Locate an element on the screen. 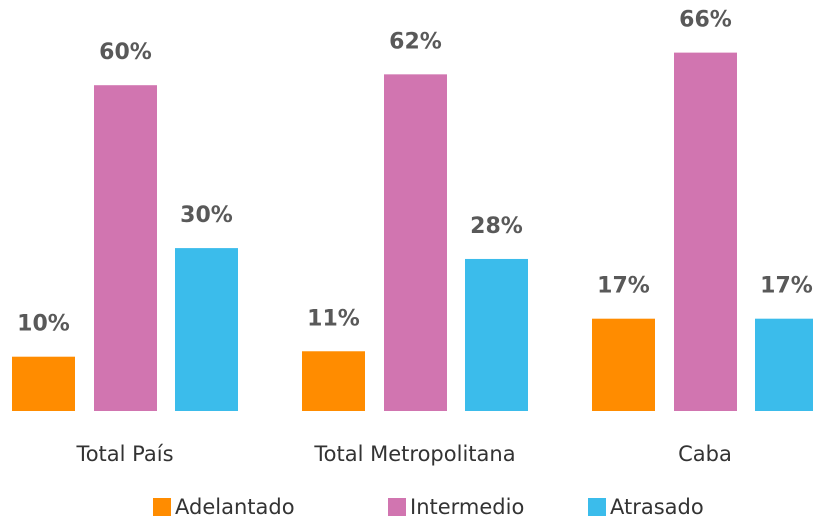 The image size is (813, 520). value-label: 66% is located at coordinates (705, 20).